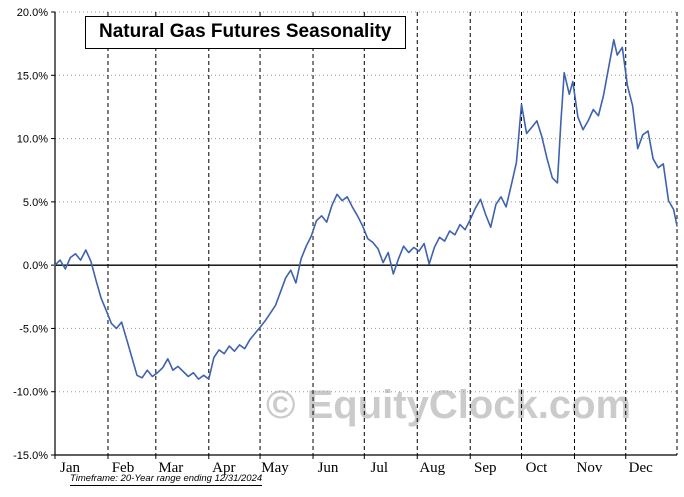  I want to click on x-tick-label: Aug, so click(432, 468).